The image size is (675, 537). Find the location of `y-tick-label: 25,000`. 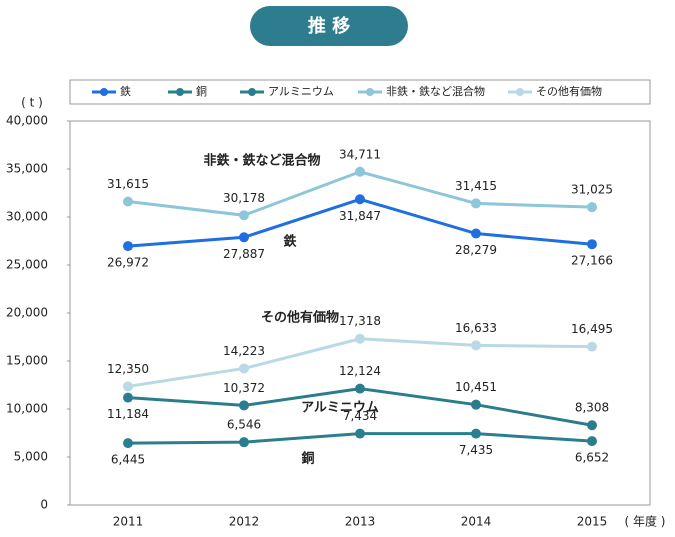

y-tick-label: 25,000 is located at coordinates (27, 265).